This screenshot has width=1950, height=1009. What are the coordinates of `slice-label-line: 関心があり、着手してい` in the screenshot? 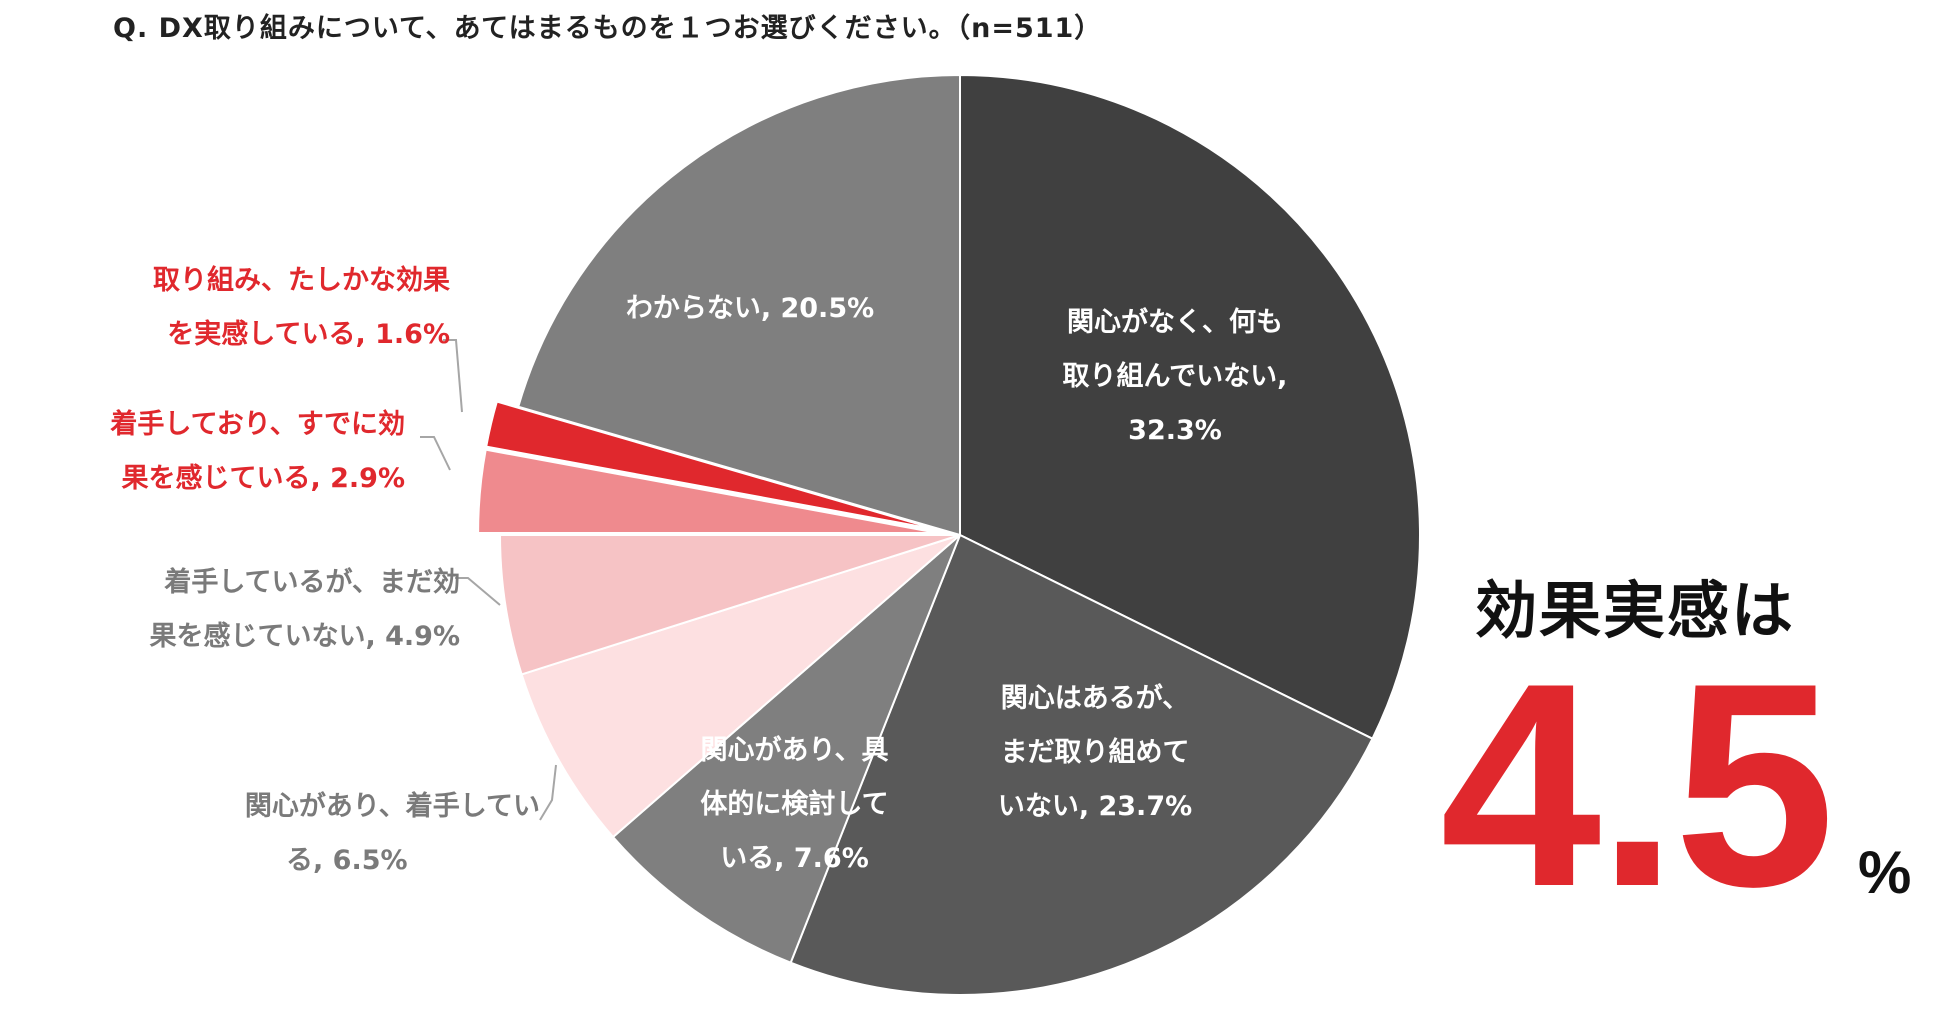 It's located at (392, 806).